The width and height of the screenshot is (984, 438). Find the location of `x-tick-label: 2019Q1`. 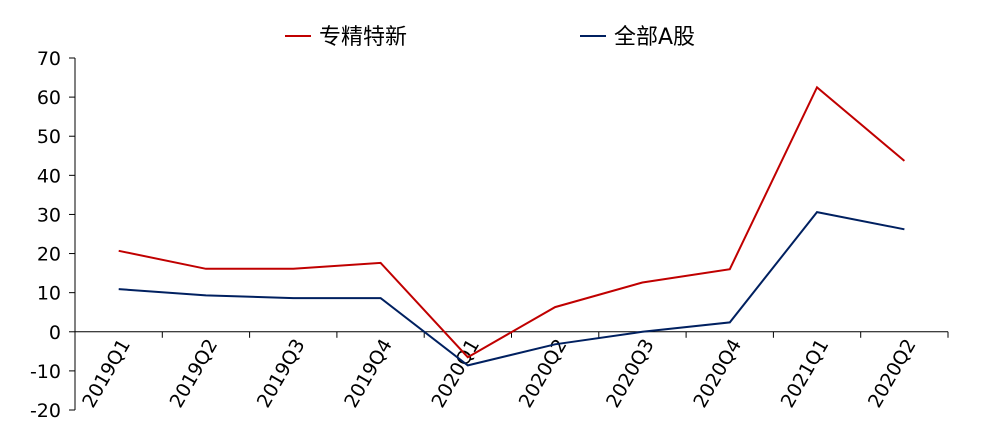

x-tick-label: 2019Q1 is located at coordinates (106, 373).